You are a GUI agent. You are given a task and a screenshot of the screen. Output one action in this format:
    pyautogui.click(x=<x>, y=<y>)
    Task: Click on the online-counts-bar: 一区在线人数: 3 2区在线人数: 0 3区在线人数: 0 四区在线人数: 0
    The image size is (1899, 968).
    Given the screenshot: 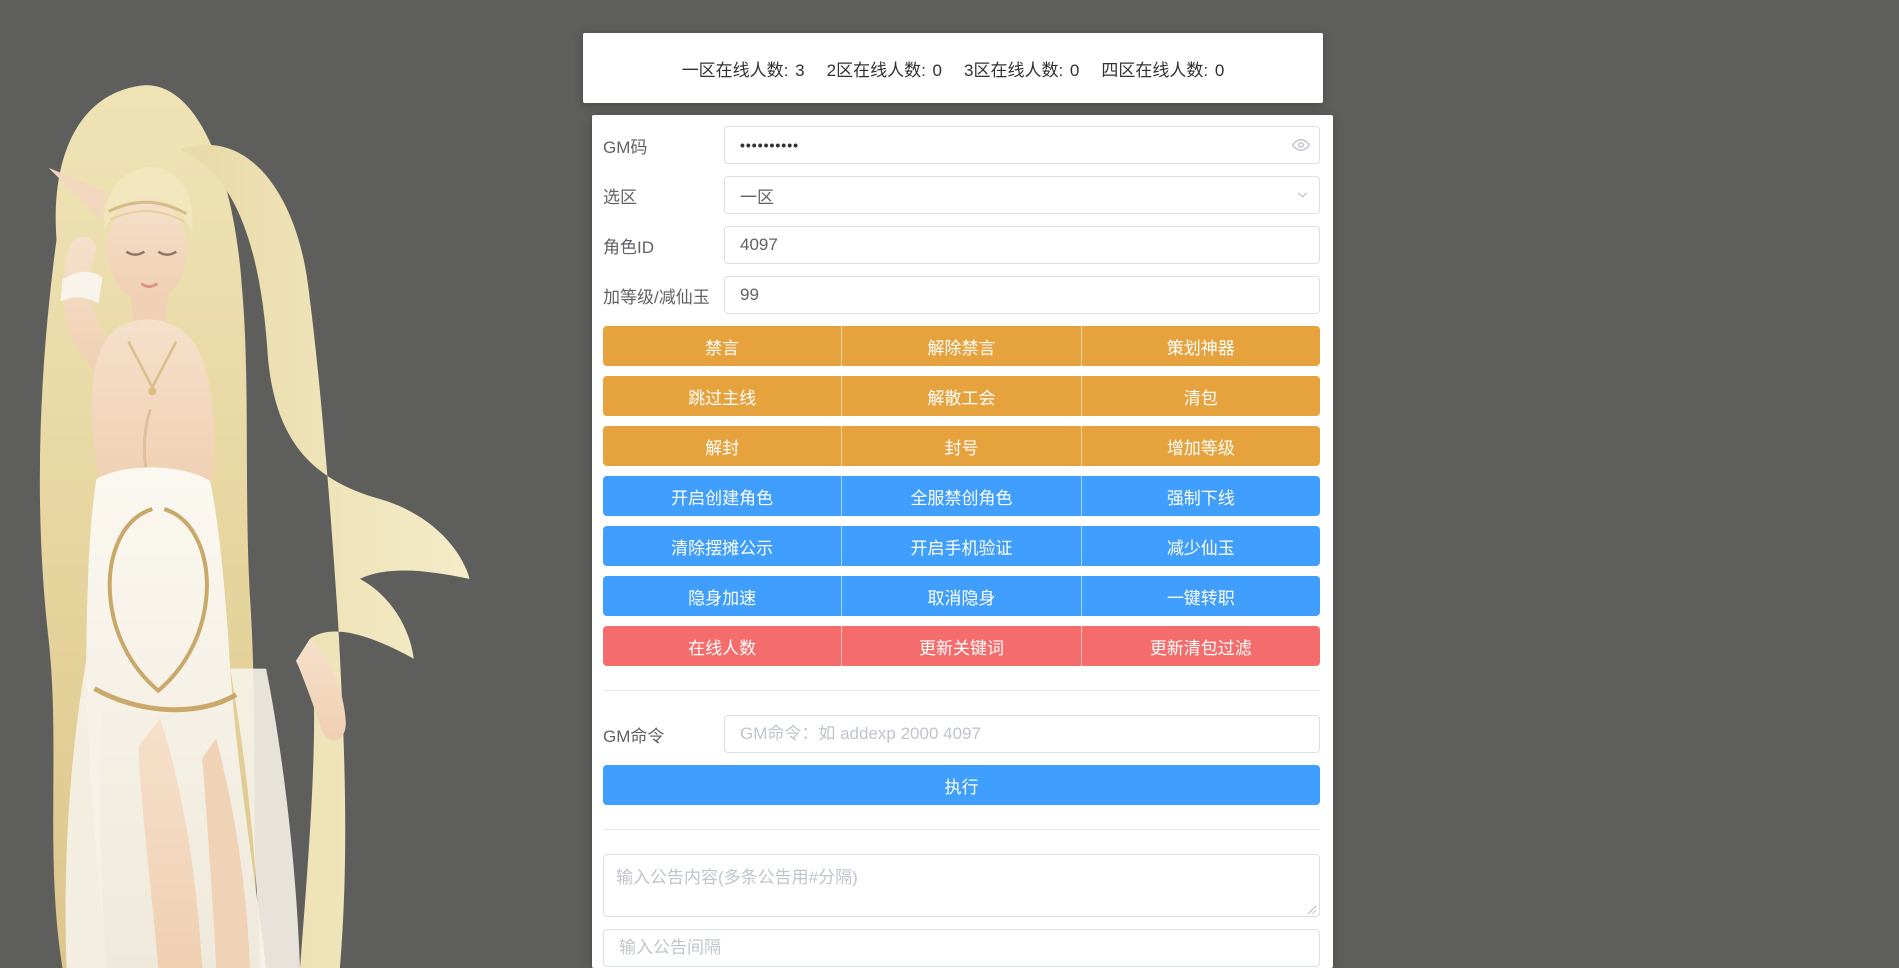 What is the action you would take?
    pyautogui.click(x=953, y=68)
    